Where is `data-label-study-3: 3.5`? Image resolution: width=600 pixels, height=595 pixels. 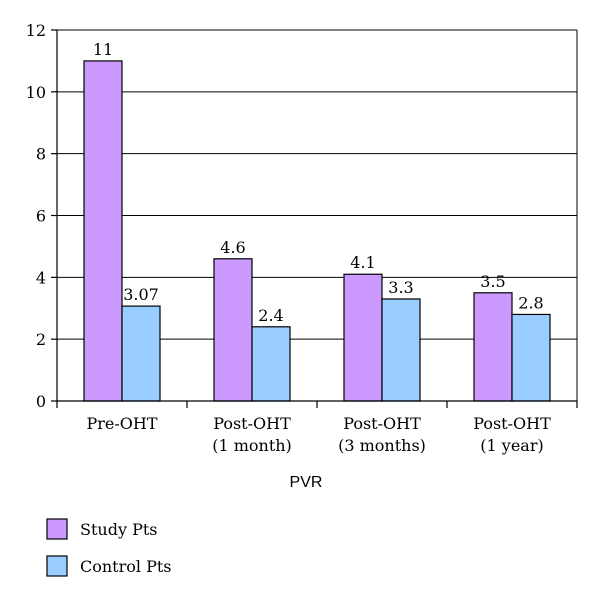
data-label-study-3: 3.5 is located at coordinates (492, 281).